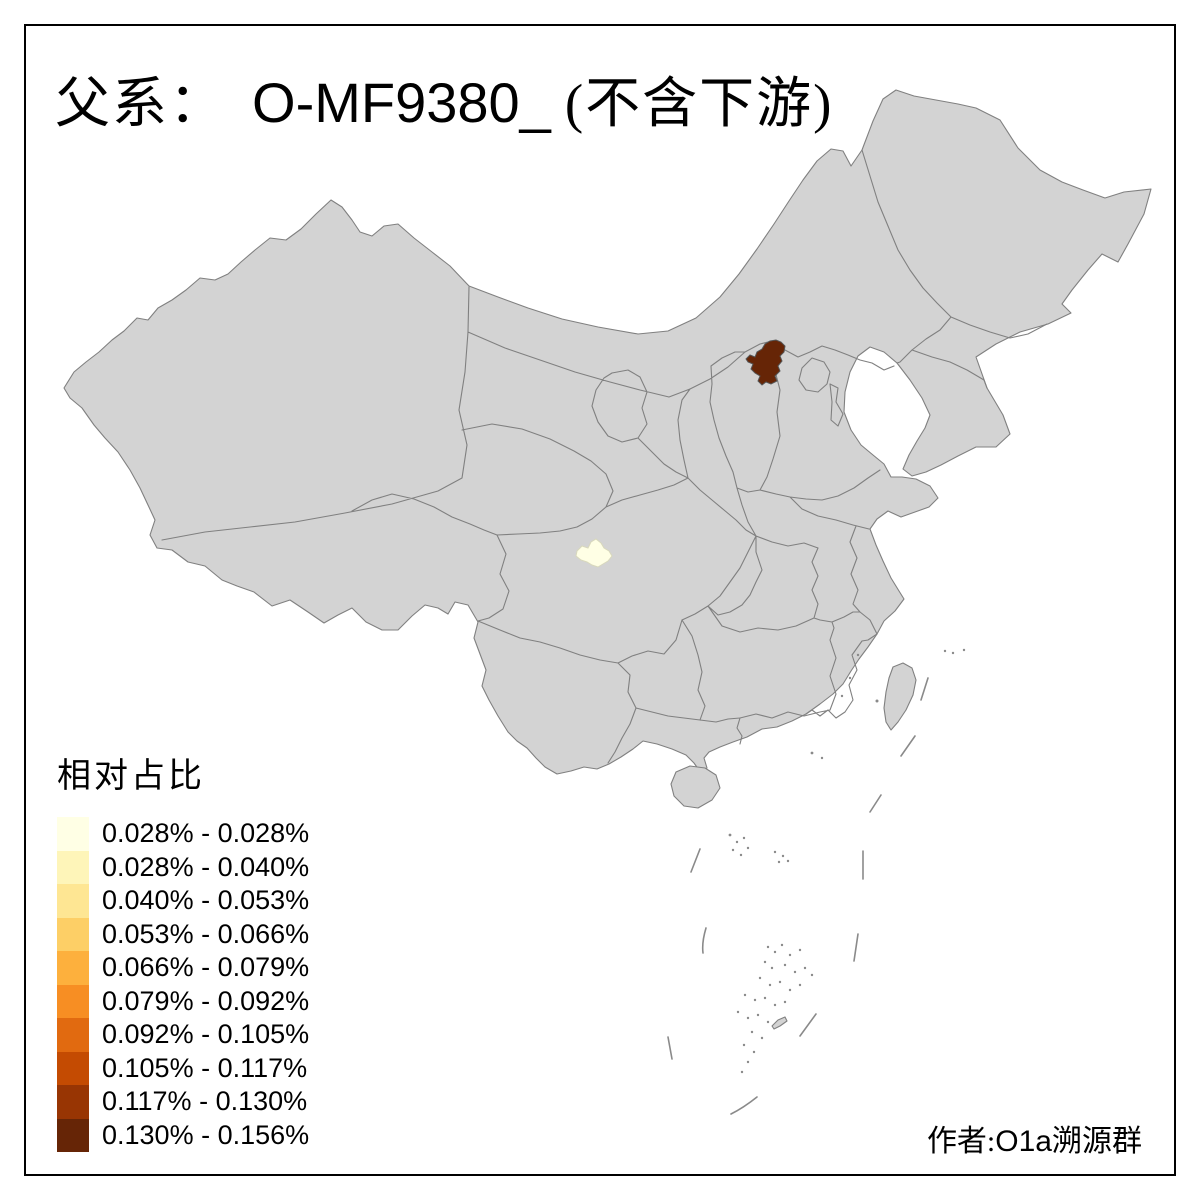 Image resolution: width=1200 pixels, height=1200 pixels. I want to click on legend-range-label: 0.079% - 0.092%, so click(206, 1000).